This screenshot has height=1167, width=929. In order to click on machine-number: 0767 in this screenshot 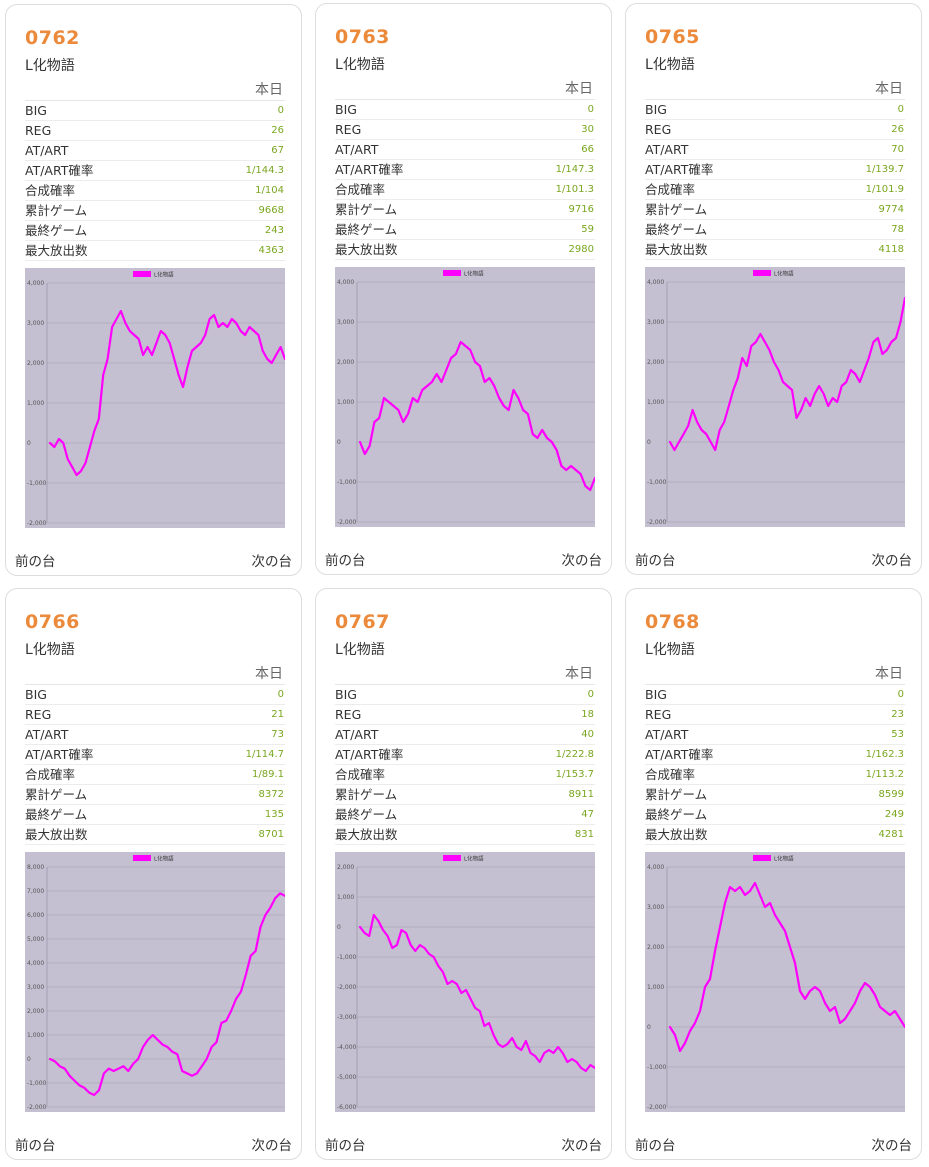, I will do `click(362, 622)`.